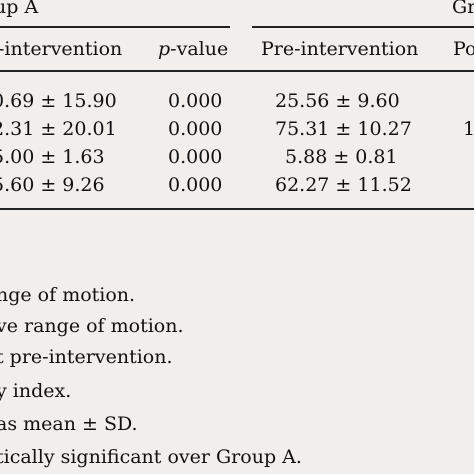  I want to click on col-header-pre-b: Pre-intervention, so click(340, 49).